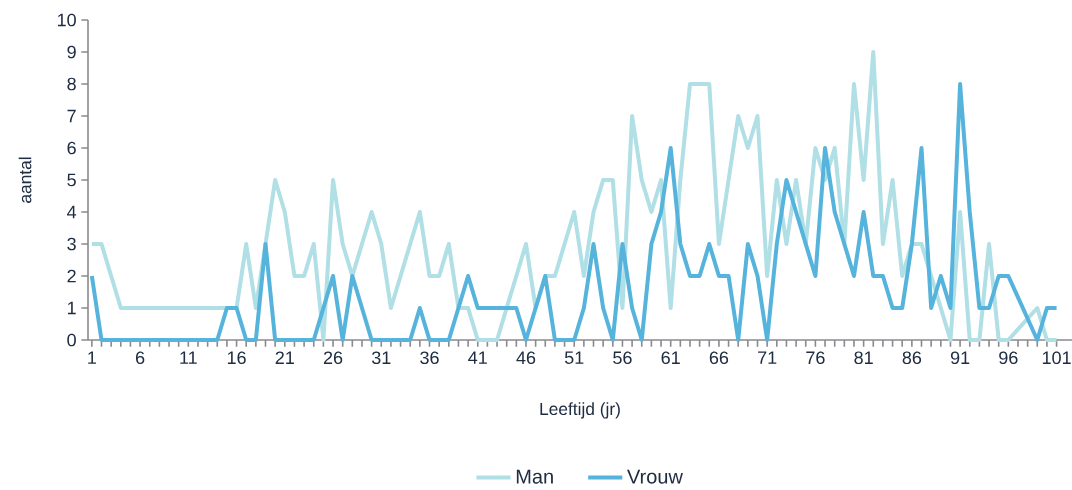  Describe the element at coordinates (534, 476) in the screenshot. I see `legend-label: Man` at that location.